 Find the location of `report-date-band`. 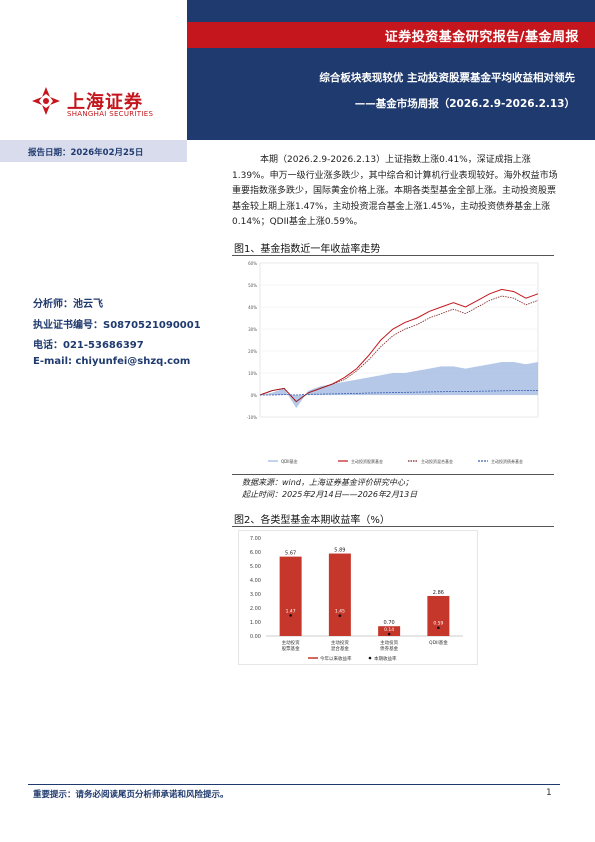

report-date-band is located at coordinates (93, 151).